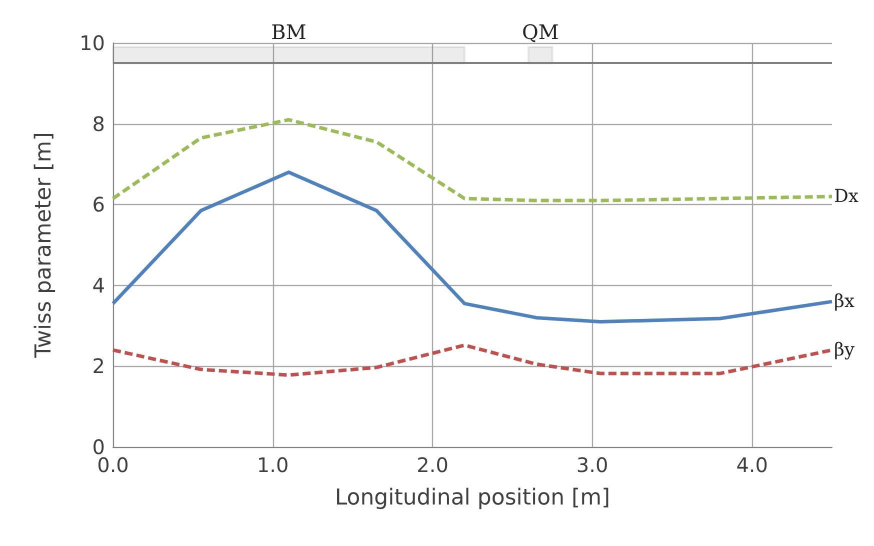 The height and width of the screenshot is (546, 874). What do you see at coordinates (592, 465) in the screenshot?
I see `x-tick-label: 3.0` at bounding box center [592, 465].